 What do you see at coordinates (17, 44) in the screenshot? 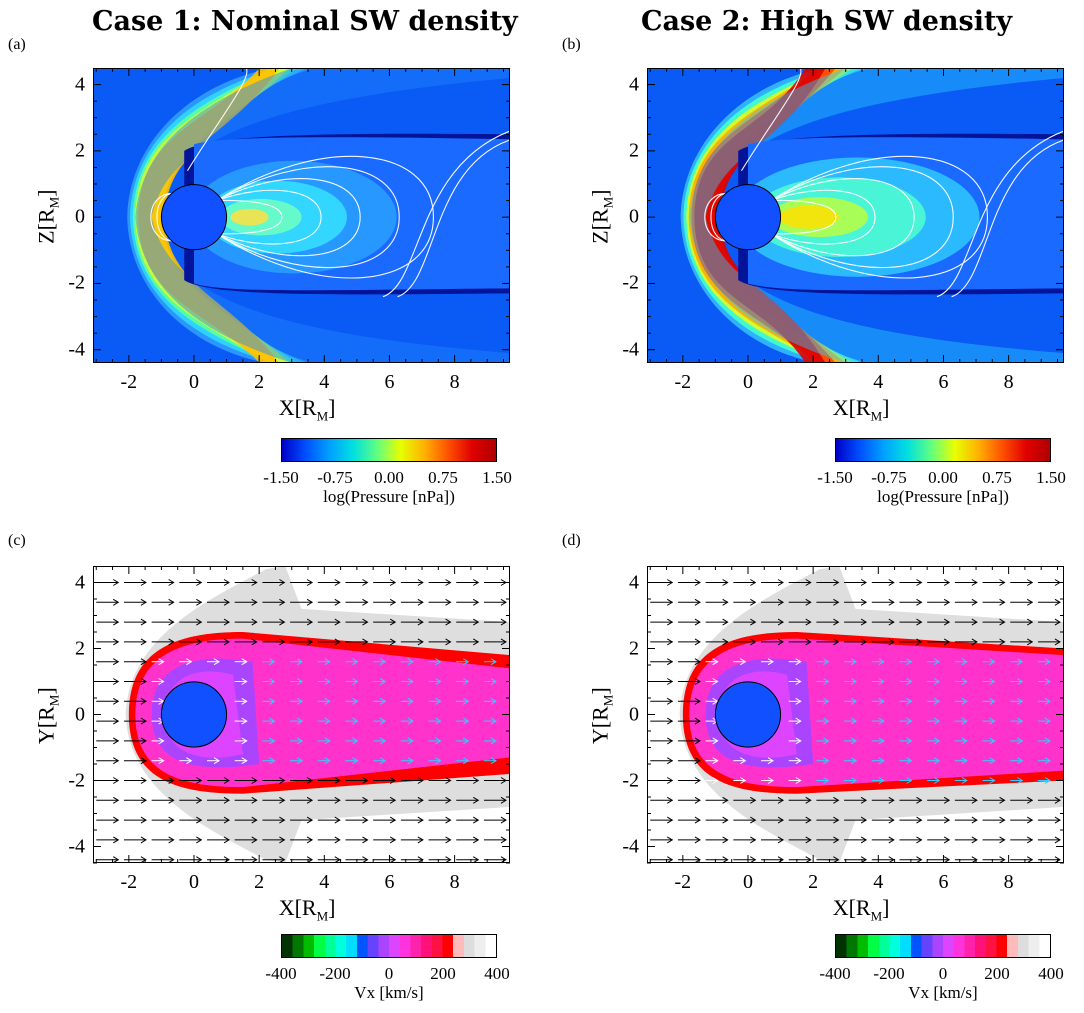
I see `panel-label-a: (a)` at bounding box center [17, 44].